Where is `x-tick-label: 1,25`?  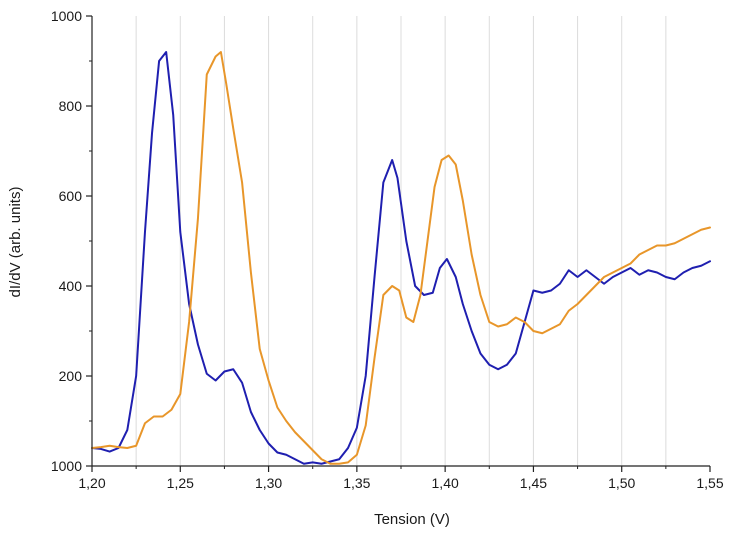
x-tick-label: 1,25 is located at coordinates (180, 483).